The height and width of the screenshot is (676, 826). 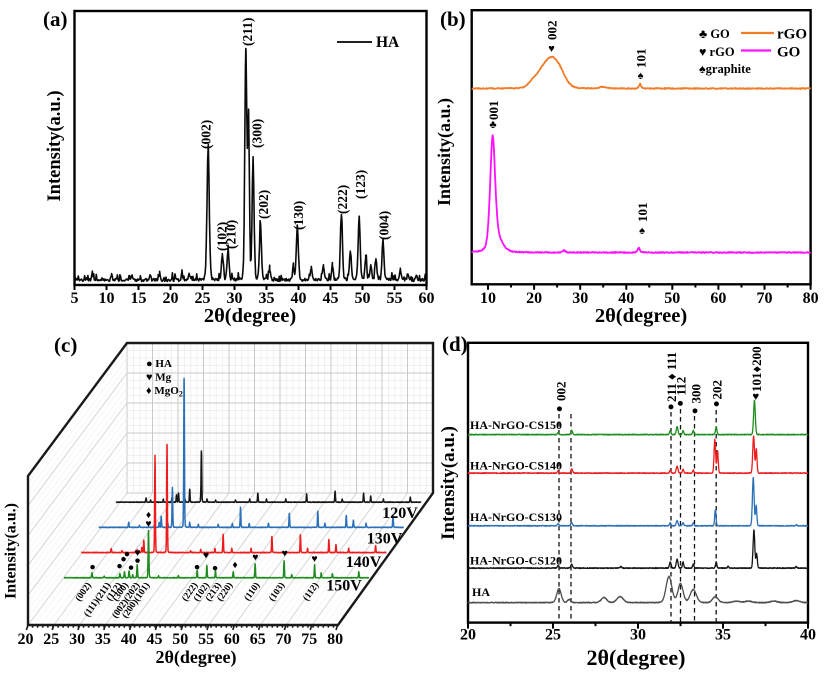 What do you see at coordinates (792, 35) in the screenshot?
I see `svg-text: rGO` at bounding box center [792, 35].